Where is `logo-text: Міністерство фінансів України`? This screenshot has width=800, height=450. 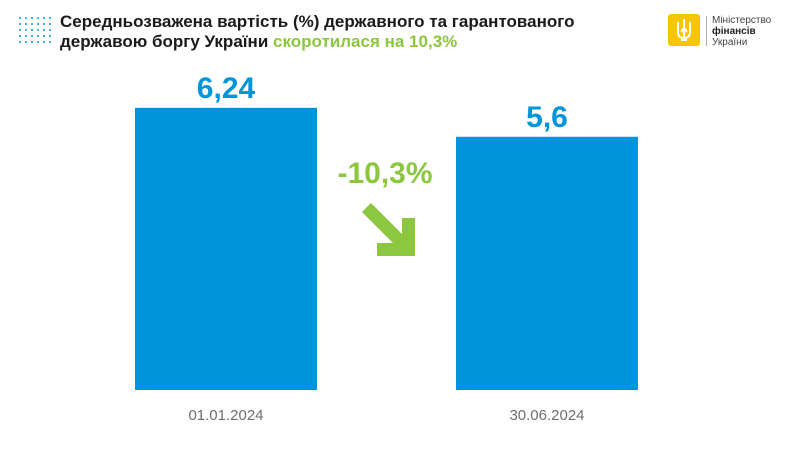
logo-text: Міністерство фінансів України is located at coordinates (741, 31).